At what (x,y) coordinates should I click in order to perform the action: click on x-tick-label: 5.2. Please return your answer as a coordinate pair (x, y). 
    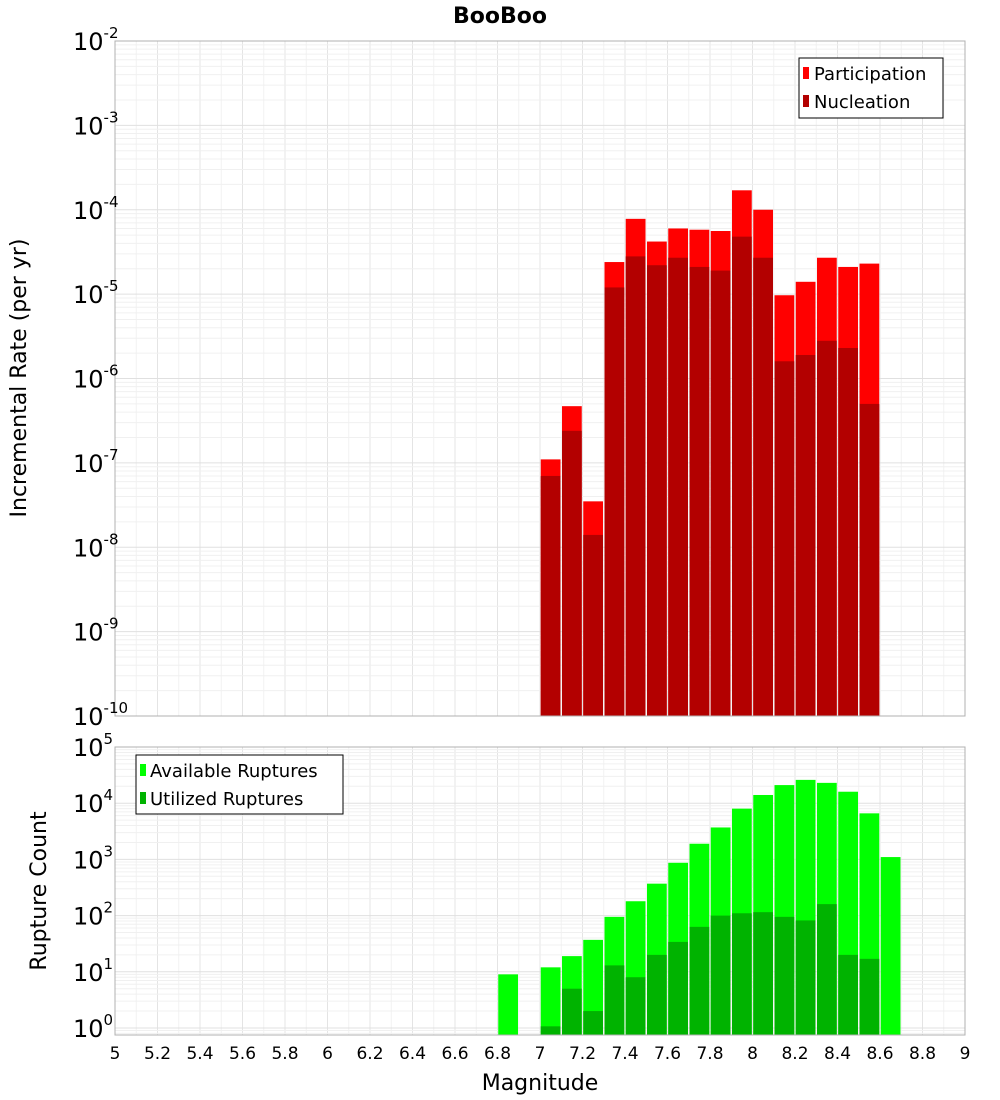
    Looking at the image, I should click on (157, 1054).